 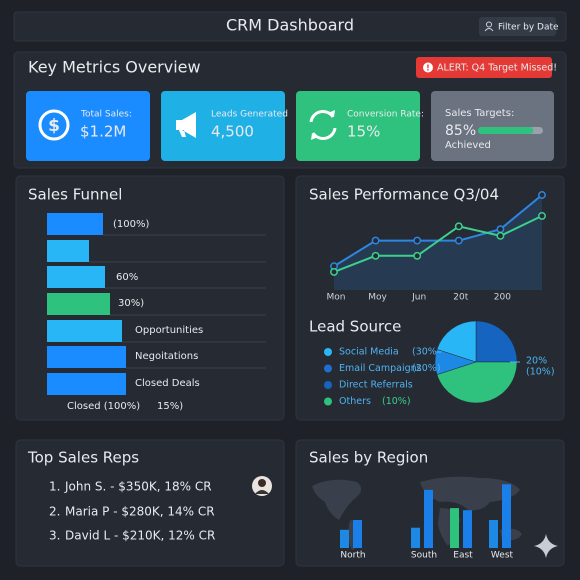 I want to click on pie-annotation: (10%), so click(x=540, y=372).